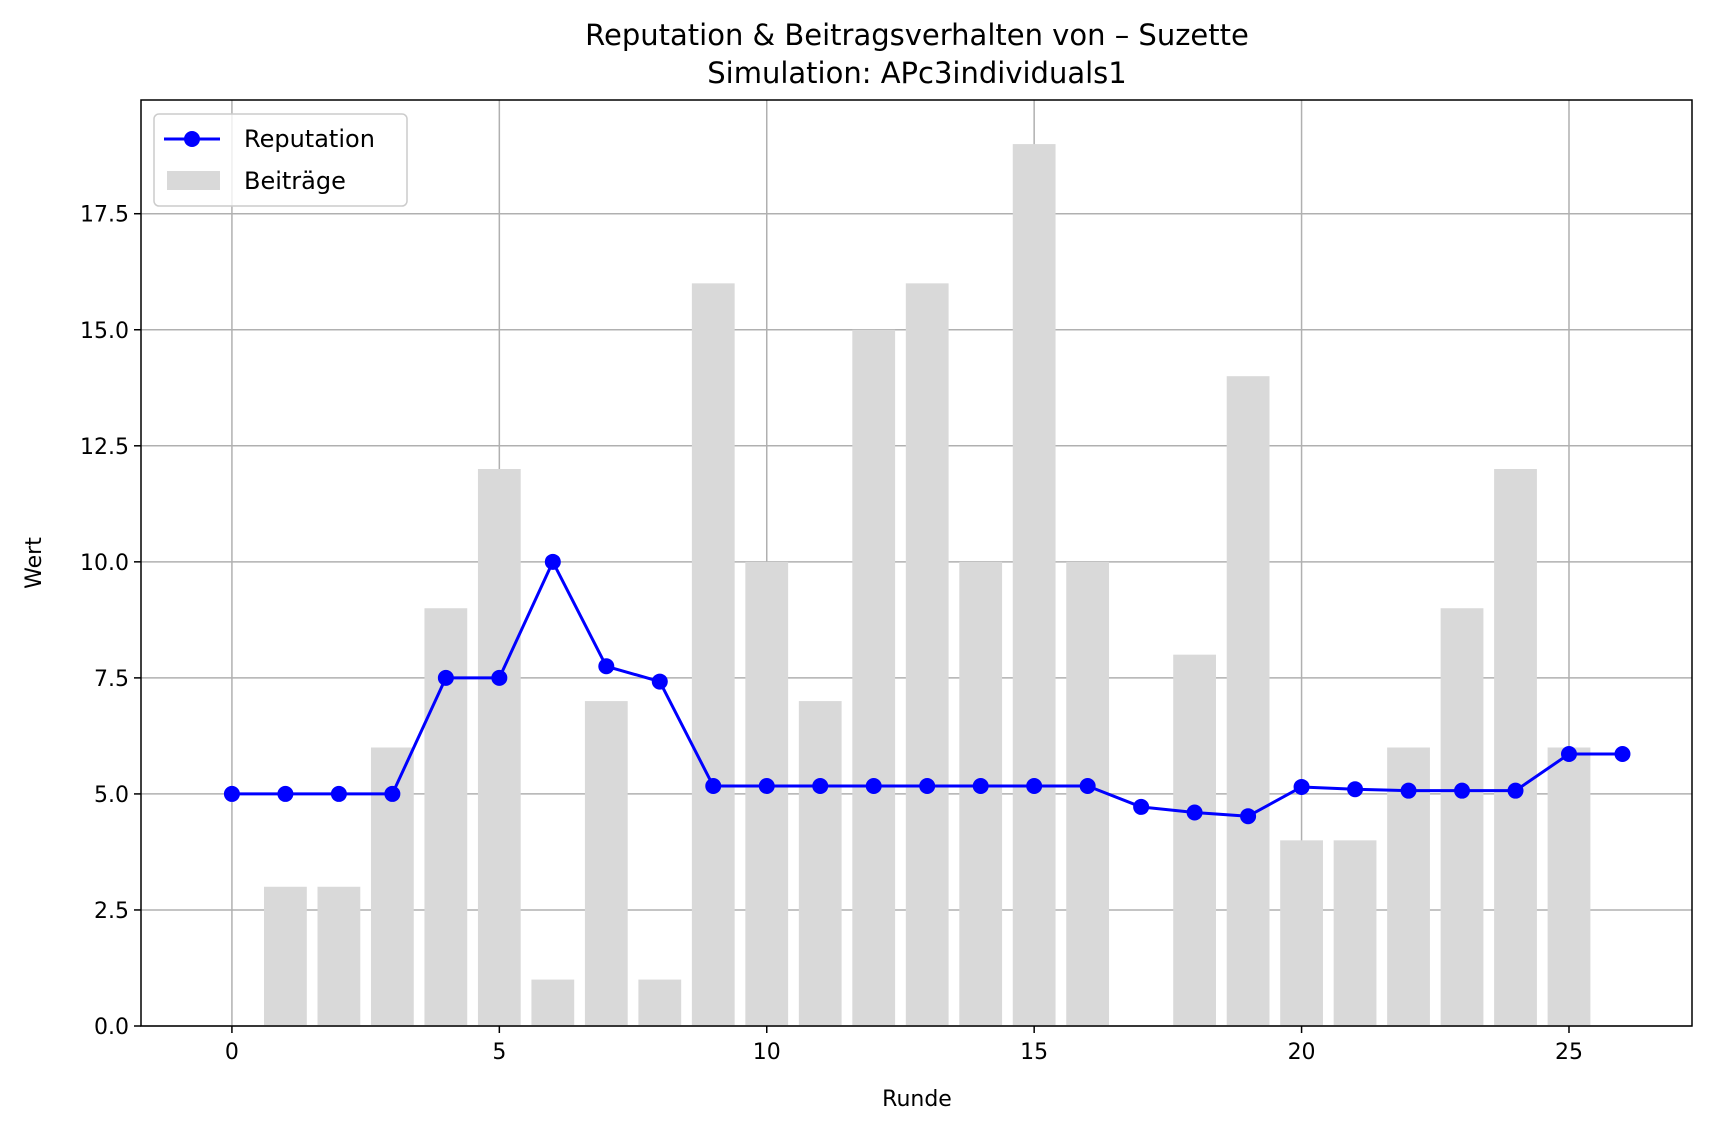 The height and width of the screenshot is (1131, 1710). I want to click on x-axis-label: Runde, so click(917, 1099).